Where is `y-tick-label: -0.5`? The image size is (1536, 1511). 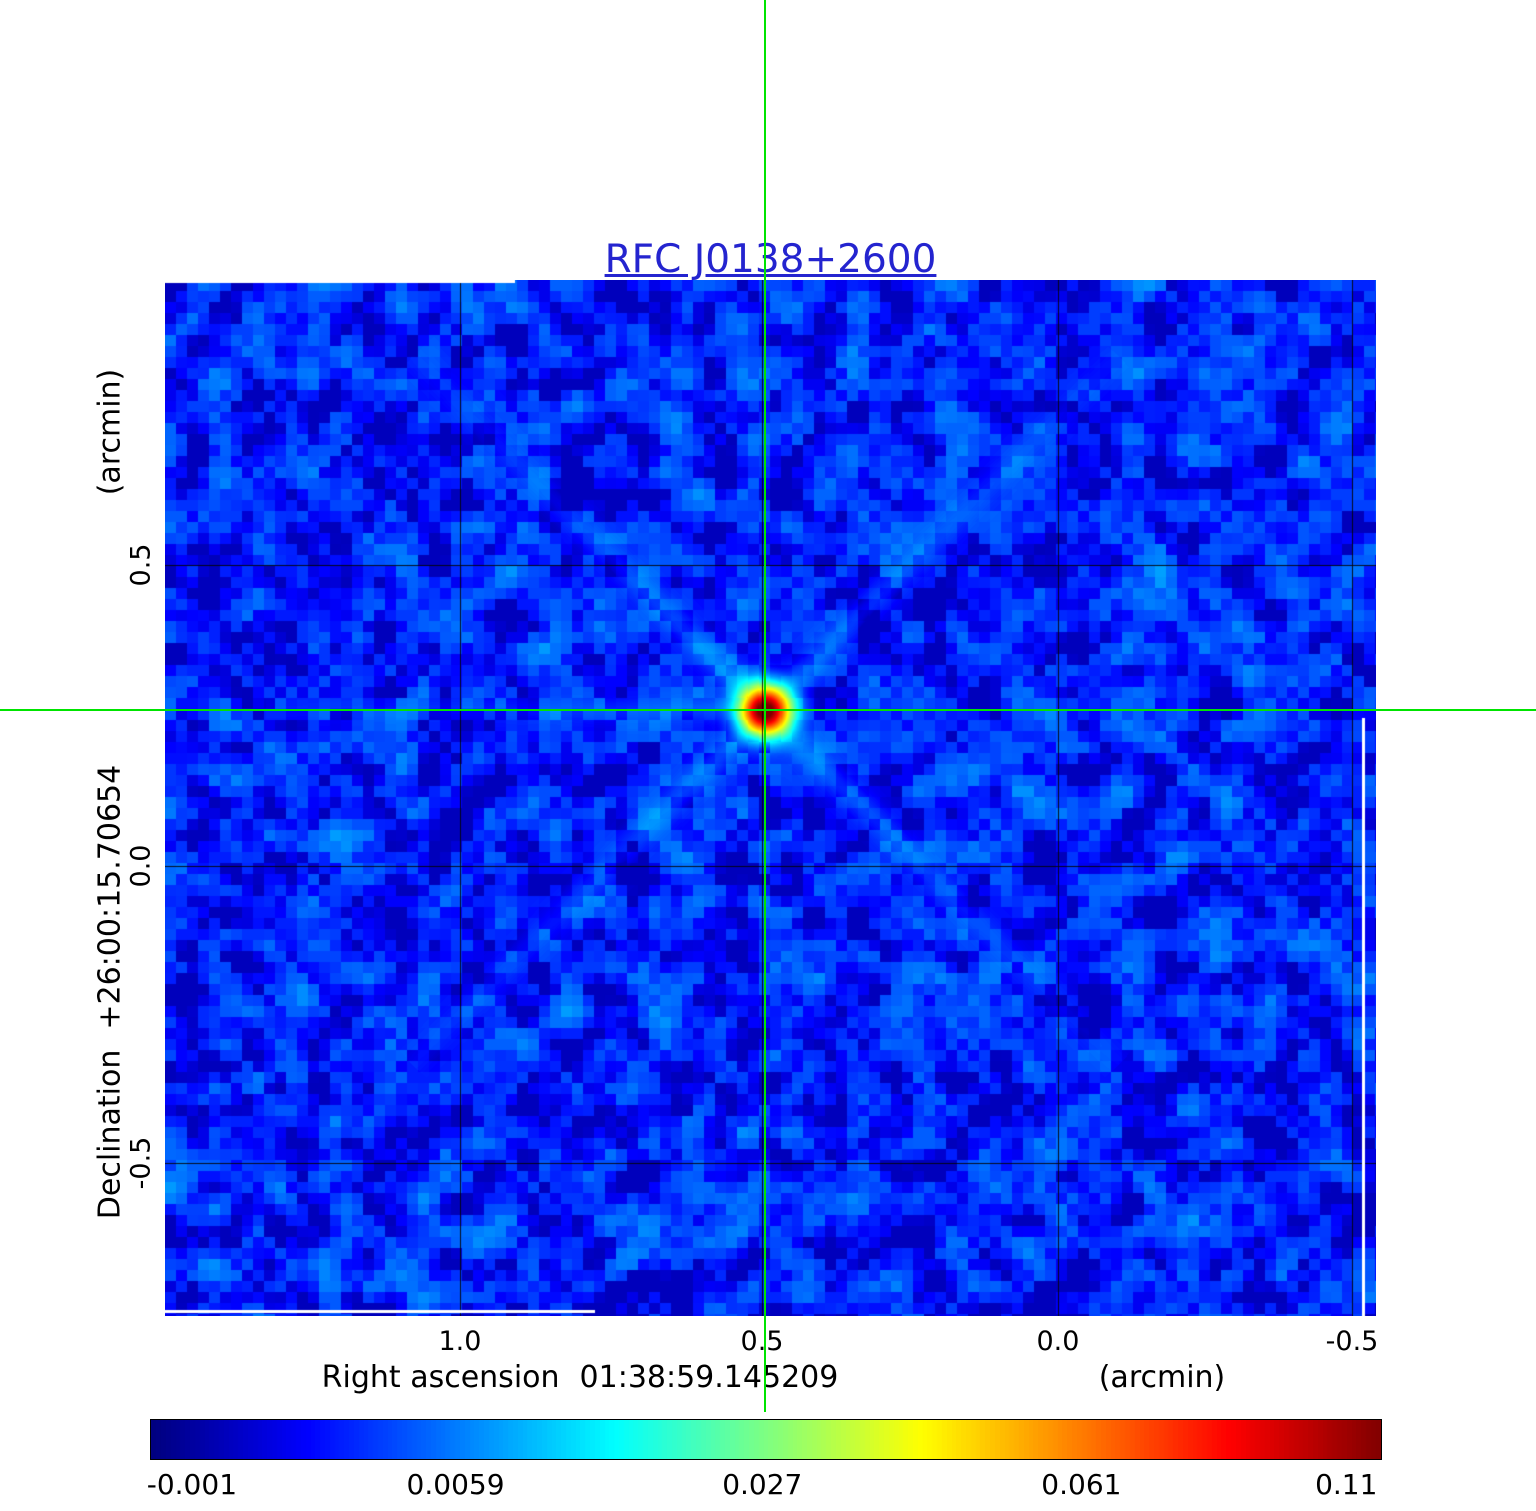 y-tick-label: -0.5 is located at coordinates (141, 1163).